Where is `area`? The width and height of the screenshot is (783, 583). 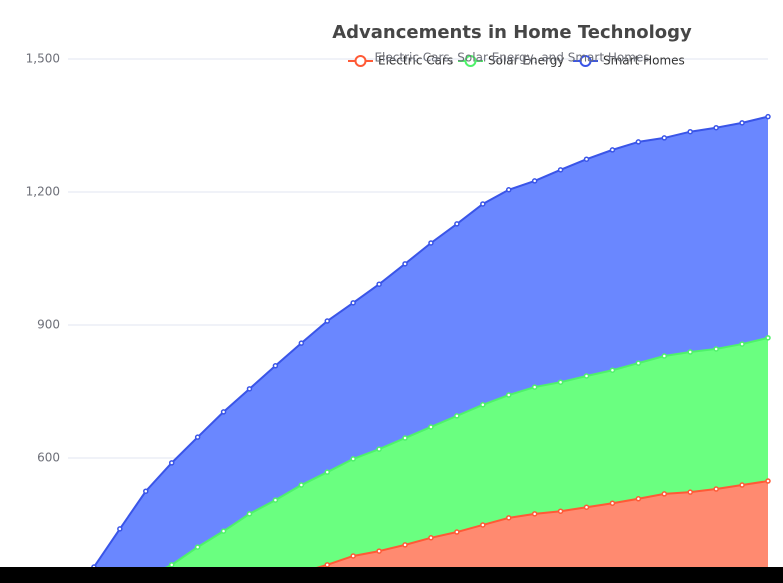
area is located at coordinates (543, 524).